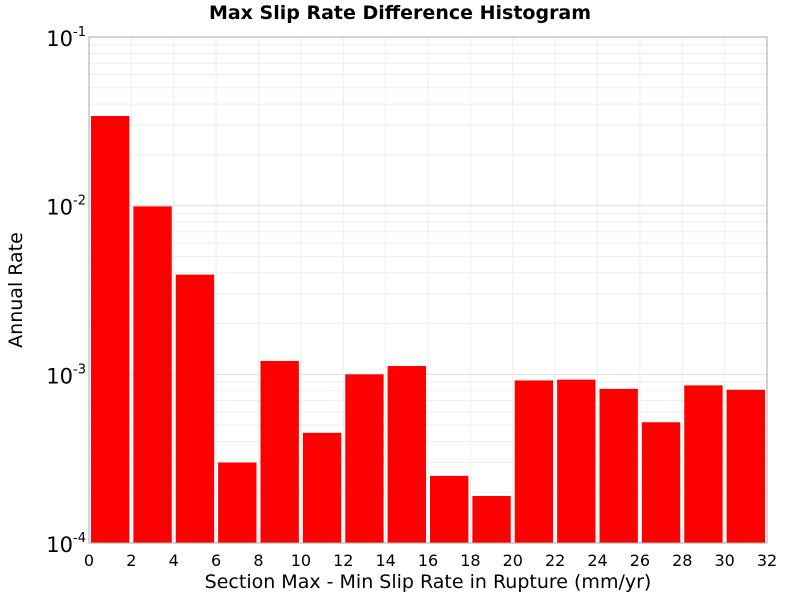 The height and width of the screenshot is (600, 800). What do you see at coordinates (301, 560) in the screenshot?
I see `x-tick-label: 10` at bounding box center [301, 560].